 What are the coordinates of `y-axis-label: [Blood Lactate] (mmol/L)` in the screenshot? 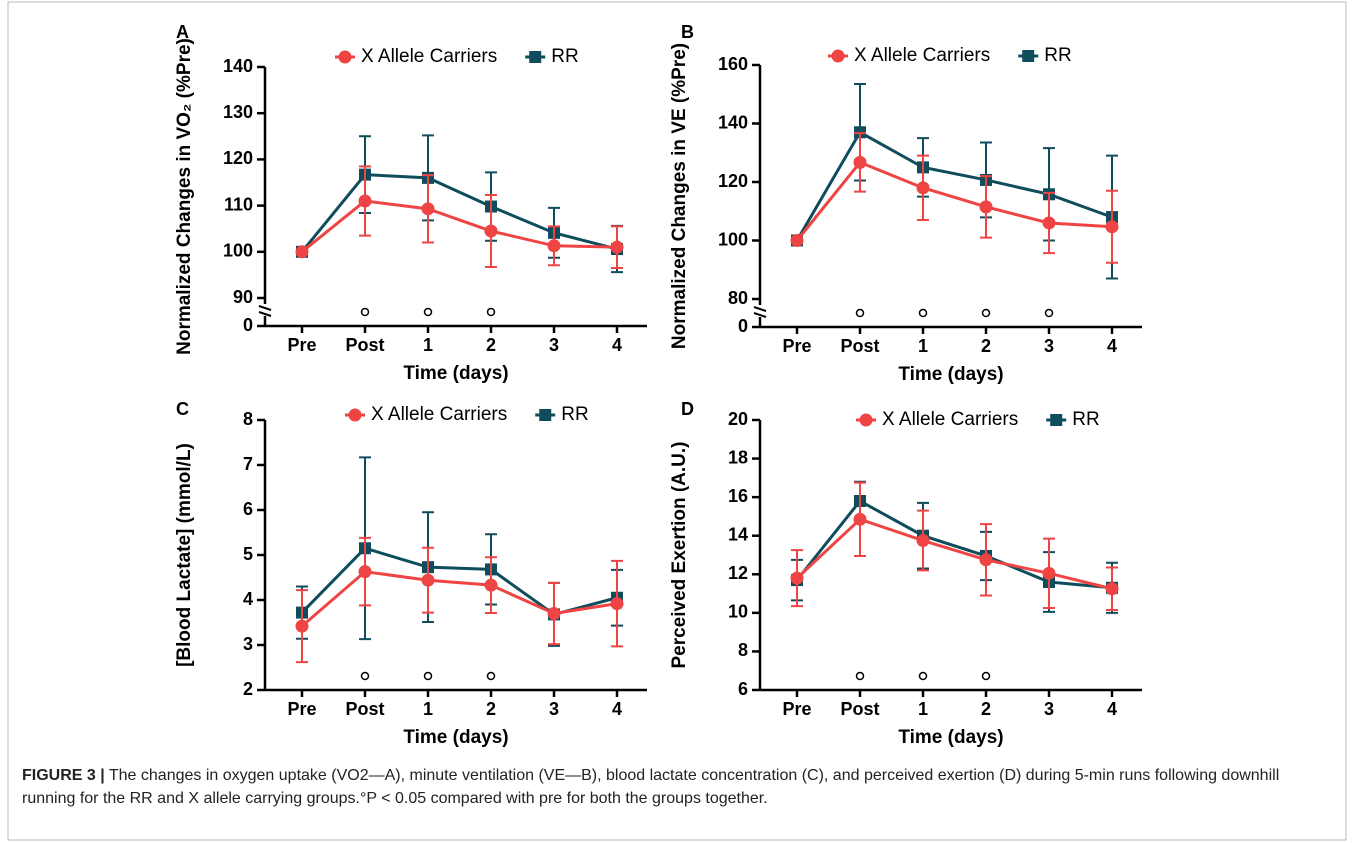 It's located at (184, 555).